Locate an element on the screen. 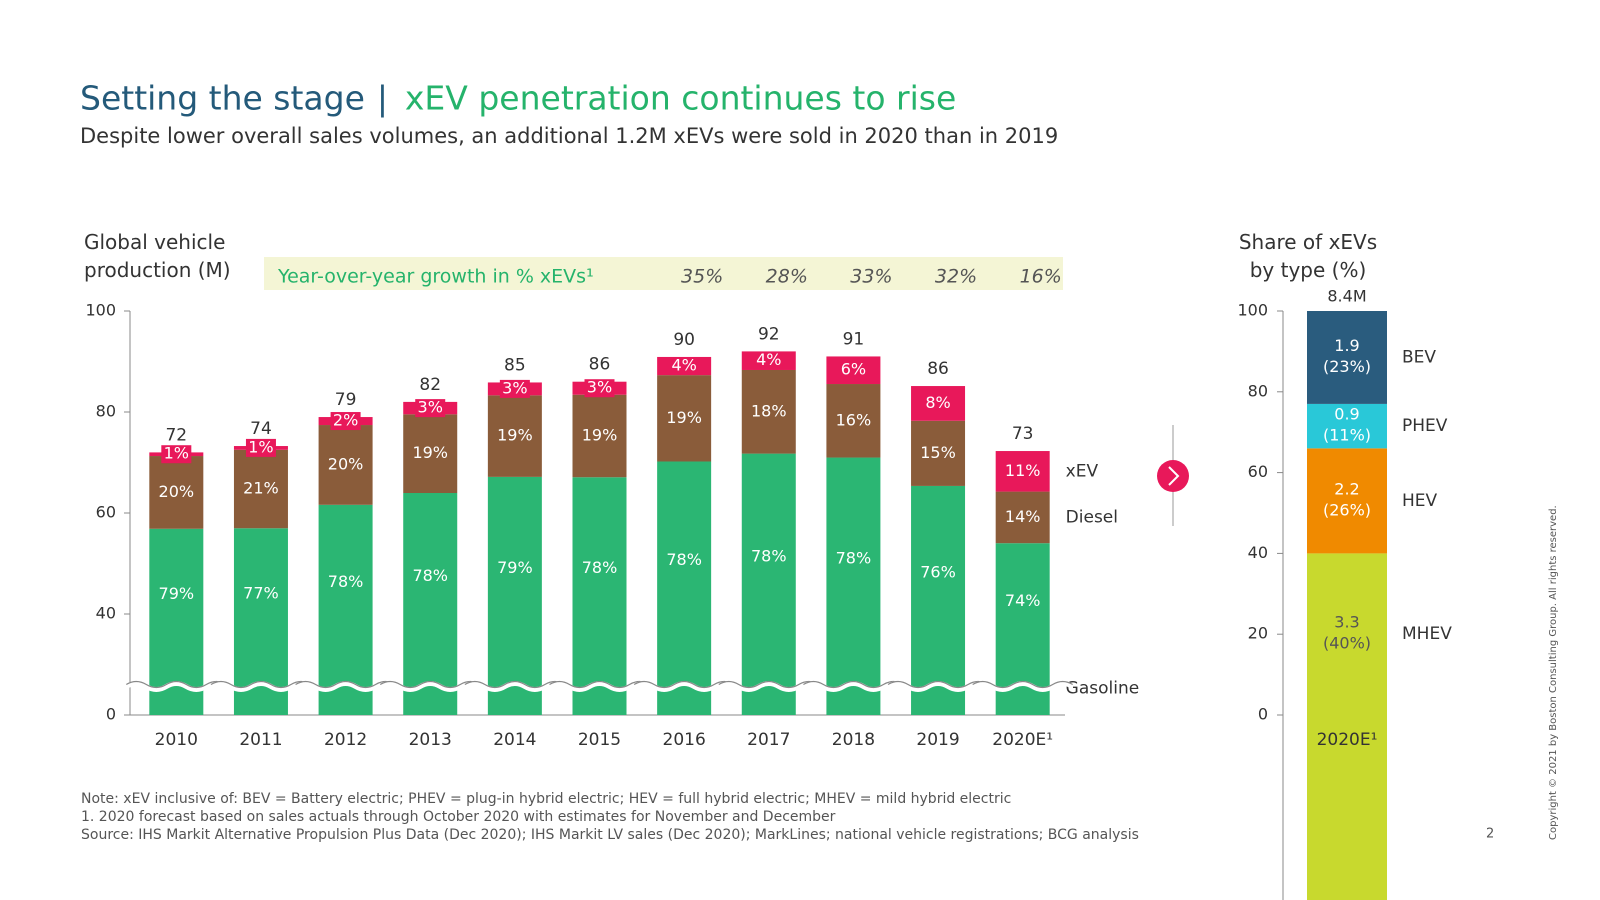  value-label: (11%) is located at coordinates (1347, 435).